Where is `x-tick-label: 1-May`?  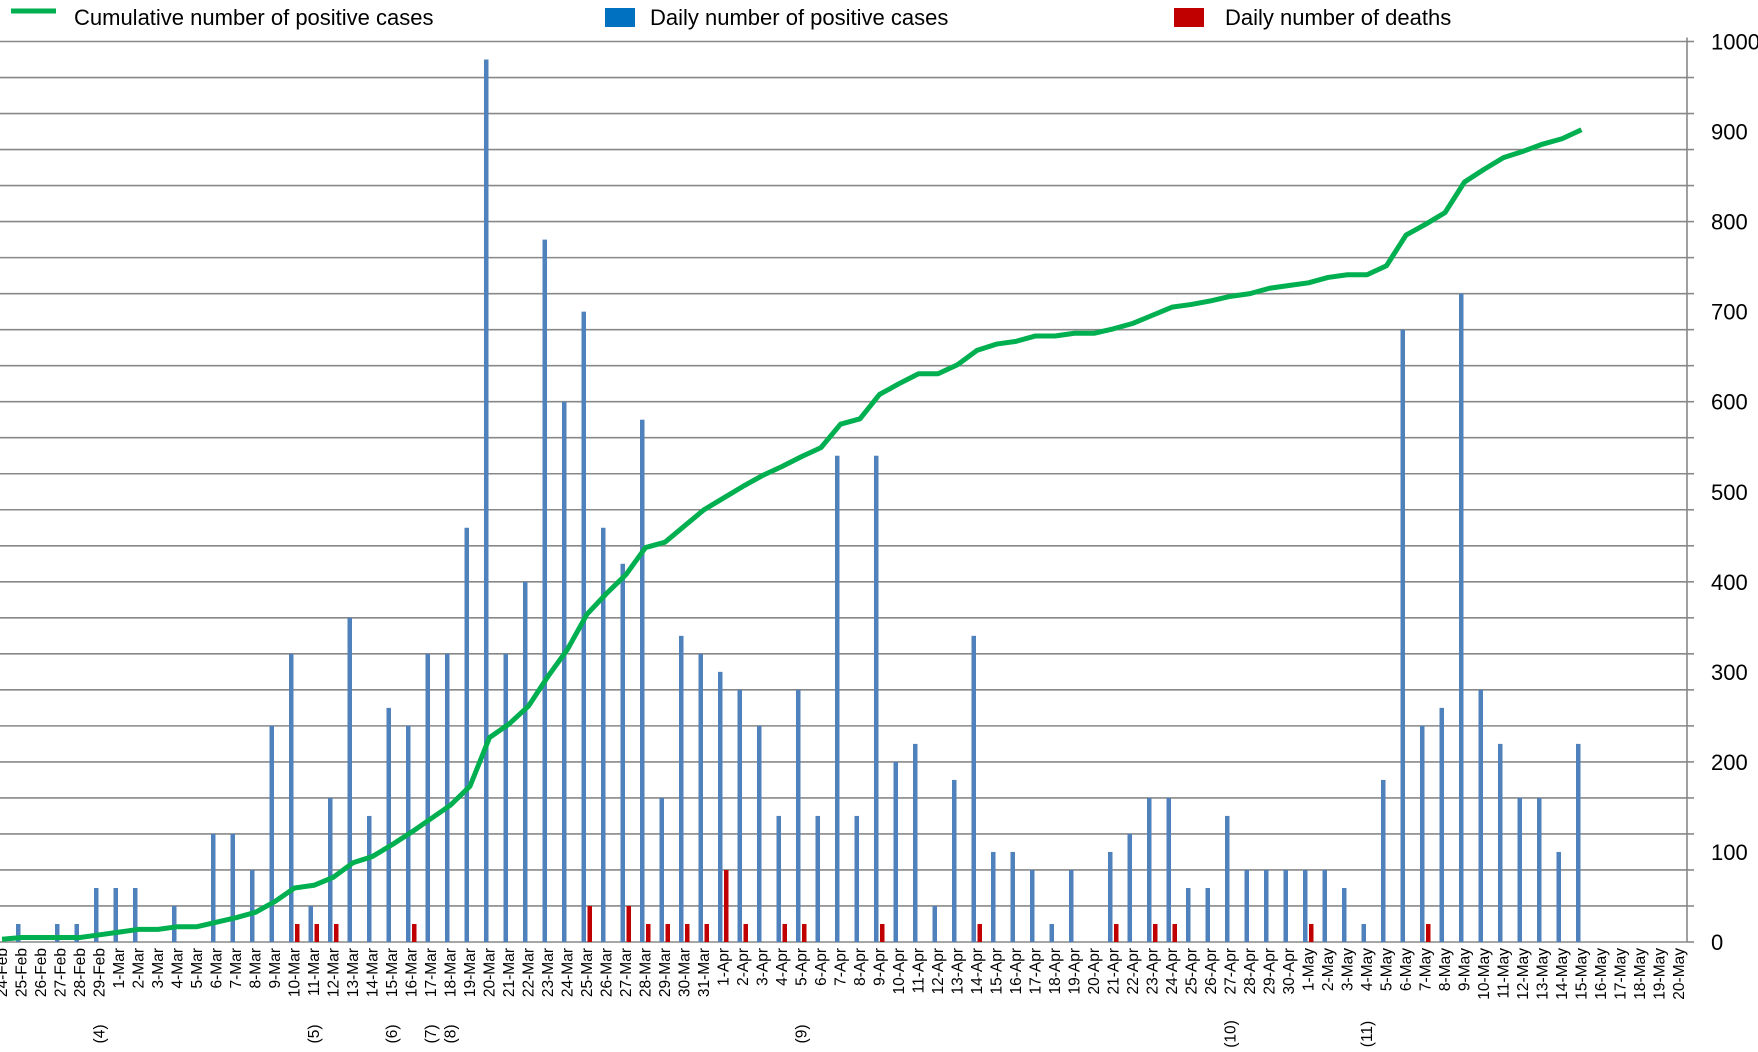
x-tick-label: 1-May is located at coordinates (1309, 969).